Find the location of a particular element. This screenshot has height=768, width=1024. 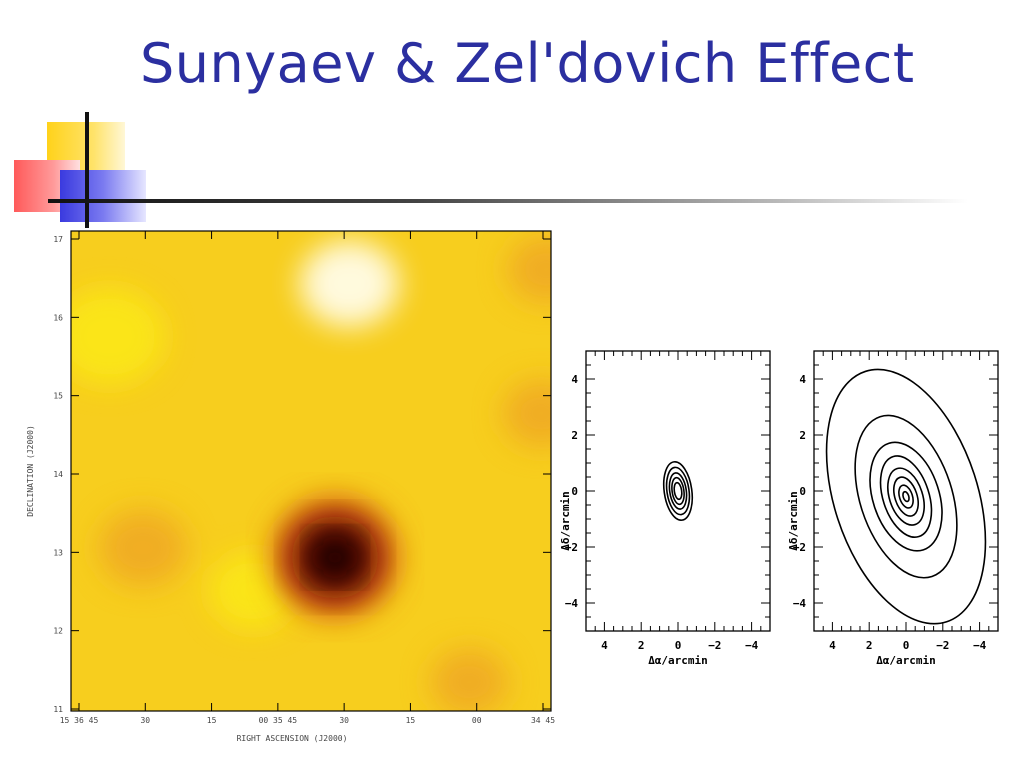

heatmap-y-tick-label: 13 is located at coordinates (58, 552).